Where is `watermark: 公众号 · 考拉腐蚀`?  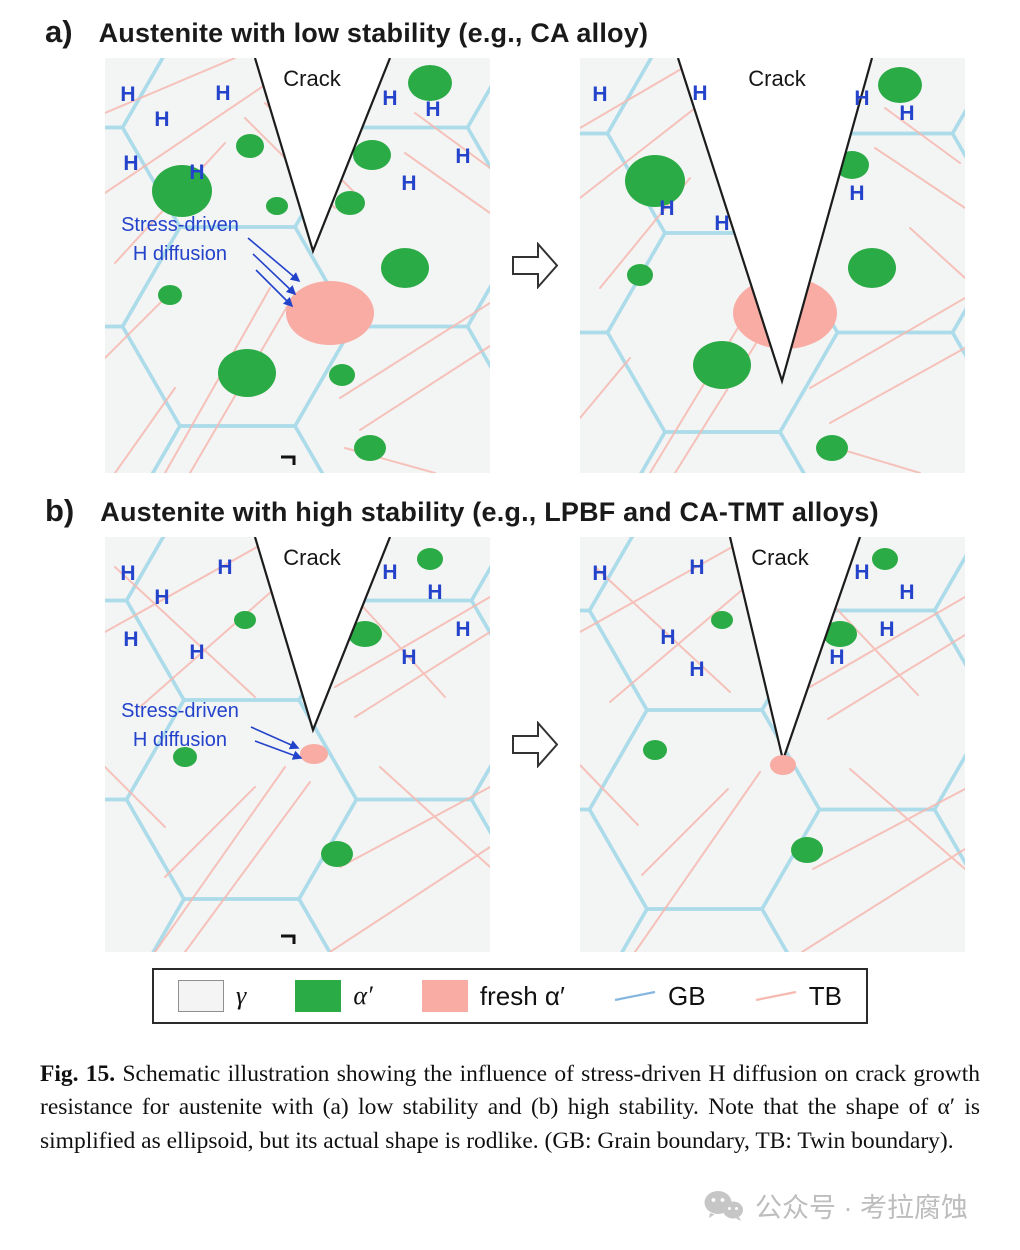 watermark: 公众号 · 考拉腐蚀 is located at coordinates (835, 1205).